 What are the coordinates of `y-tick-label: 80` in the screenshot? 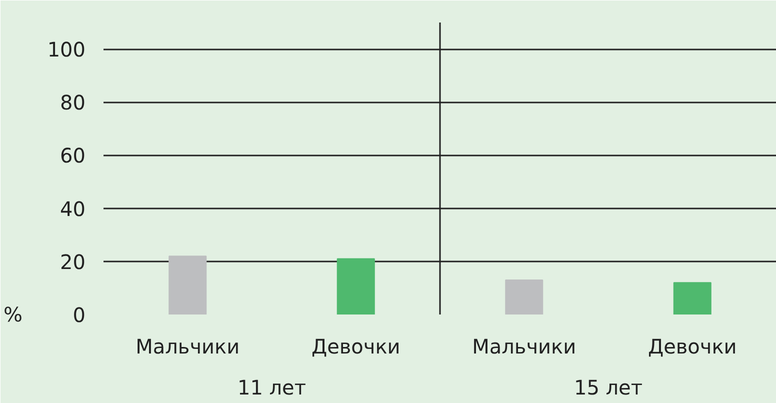 It's located at (73, 102).